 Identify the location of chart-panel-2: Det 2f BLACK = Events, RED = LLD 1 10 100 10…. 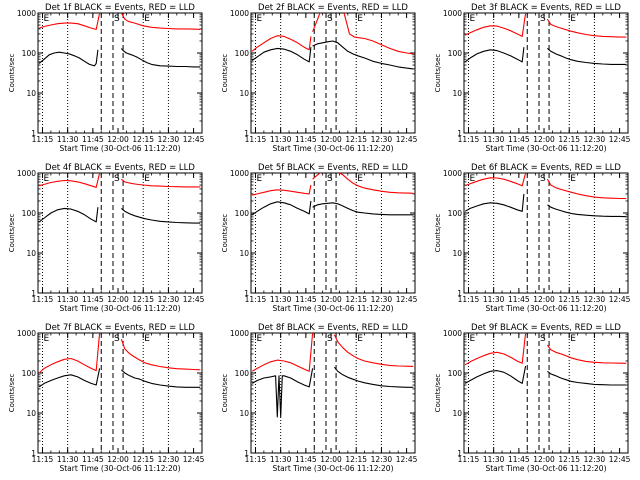
(319, 78).